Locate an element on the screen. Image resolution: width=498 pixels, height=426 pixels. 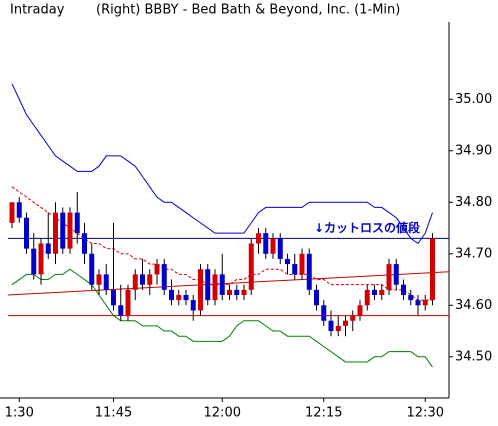
y-tick-label: 34.90 is located at coordinates (473, 150).